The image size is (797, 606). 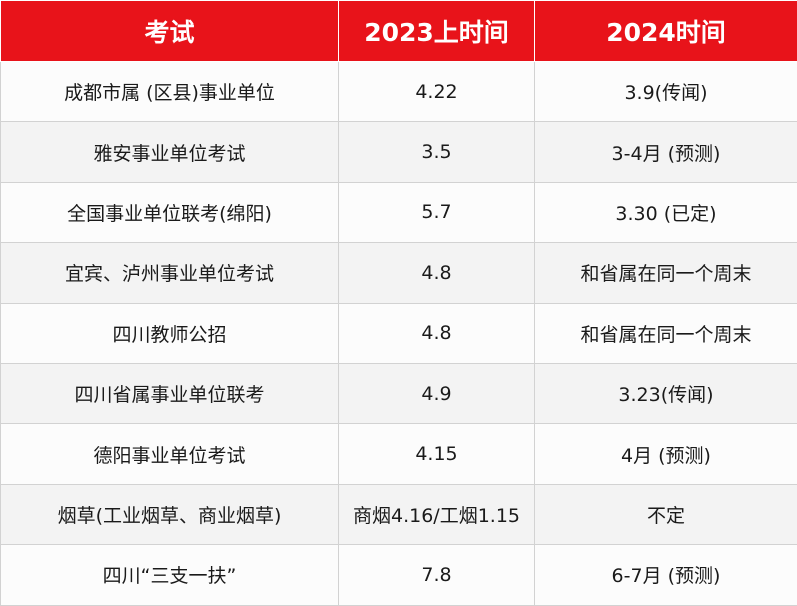 I want to click on table-row: 四川教师公招 4.8 和省属在同一个周末, so click(x=399, y=333).